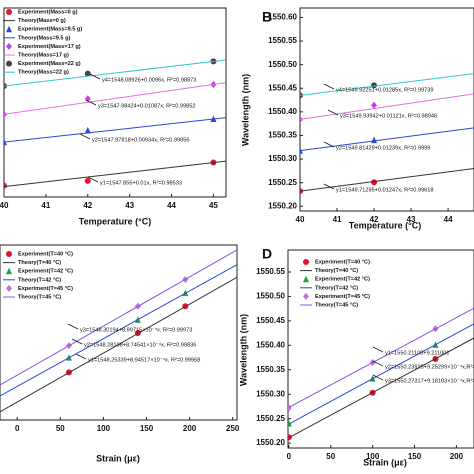 The height and width of the screenshot is (474, 474). What do you see at coordinates (50, 30) in the screenshot?
I see `legend-label: Experiment(Mass=9.5 g)` at bounding box center [50, 30].